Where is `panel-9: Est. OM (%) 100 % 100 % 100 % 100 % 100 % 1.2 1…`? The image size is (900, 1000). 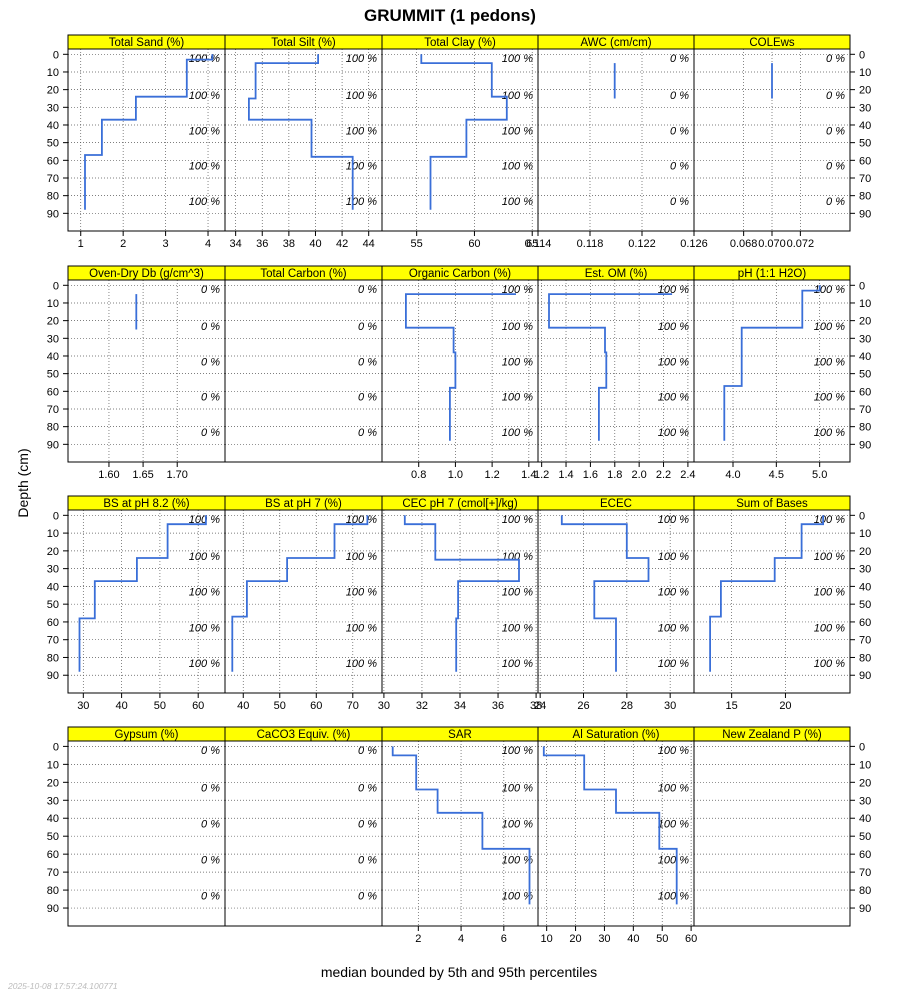 panel-9: Est. OM (%) 100 % 100 % 100 % 100 % 100 % 1.2 1… is located at coordinates (615, 373).